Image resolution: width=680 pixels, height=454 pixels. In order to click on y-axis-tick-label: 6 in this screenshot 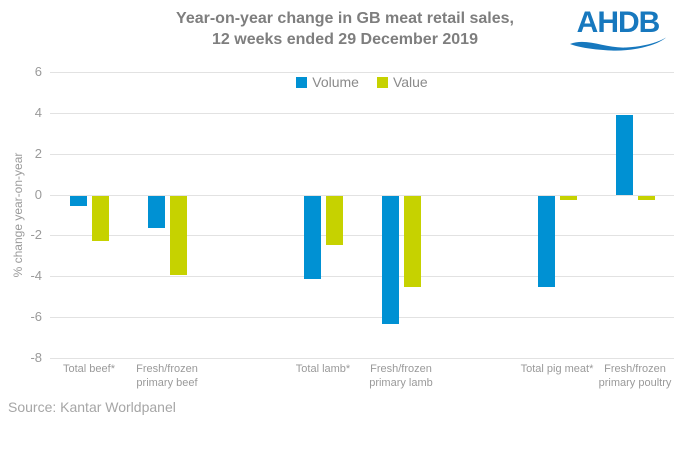, I will do `click(38, 71)`.